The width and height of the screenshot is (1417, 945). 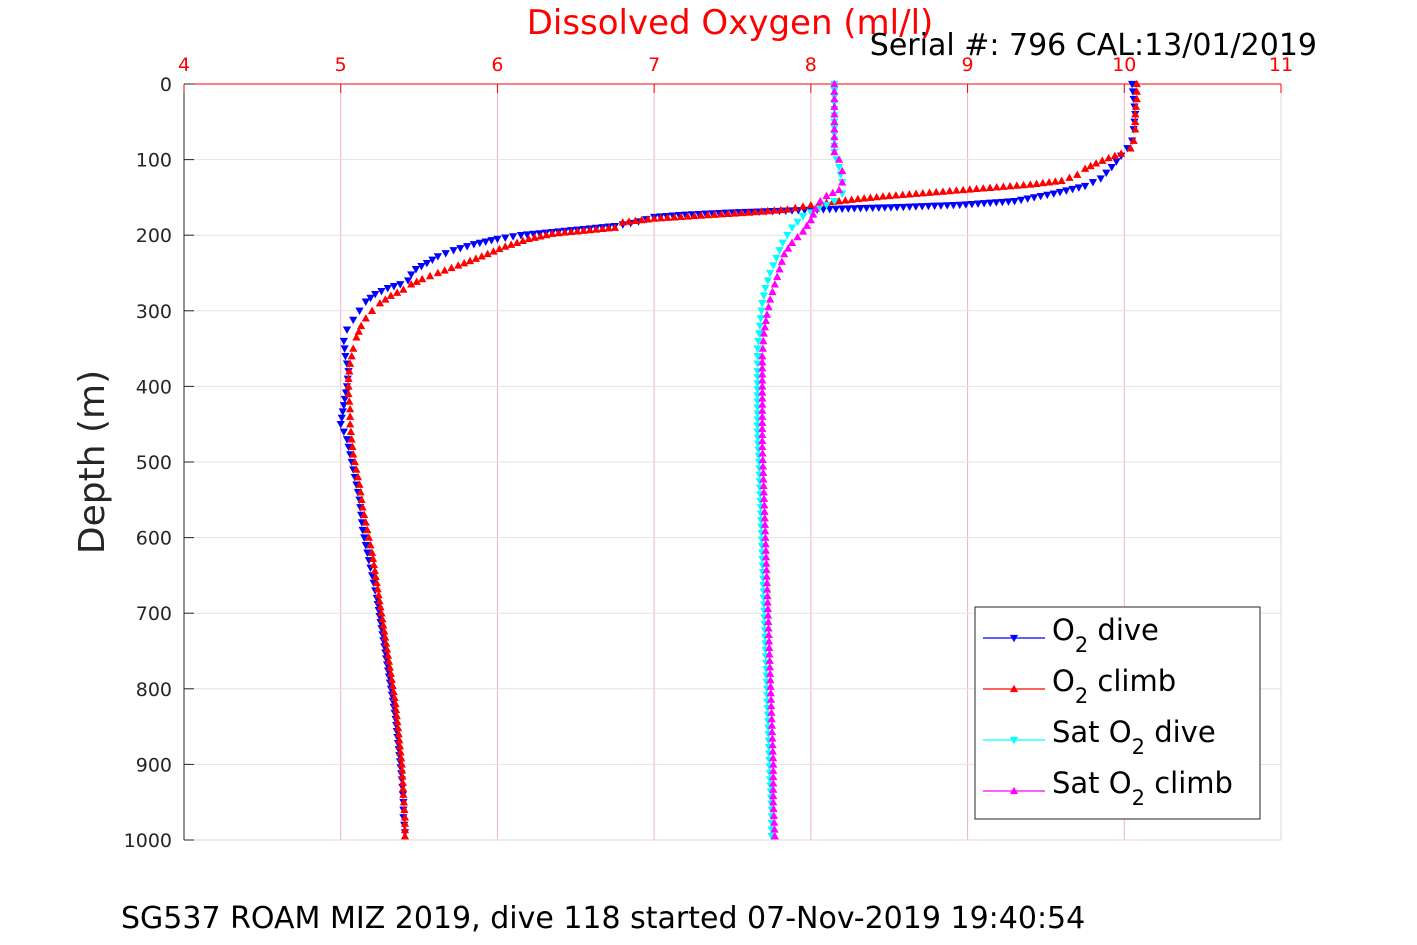 I want to click on legend-box, so click(x=1117, y=713).